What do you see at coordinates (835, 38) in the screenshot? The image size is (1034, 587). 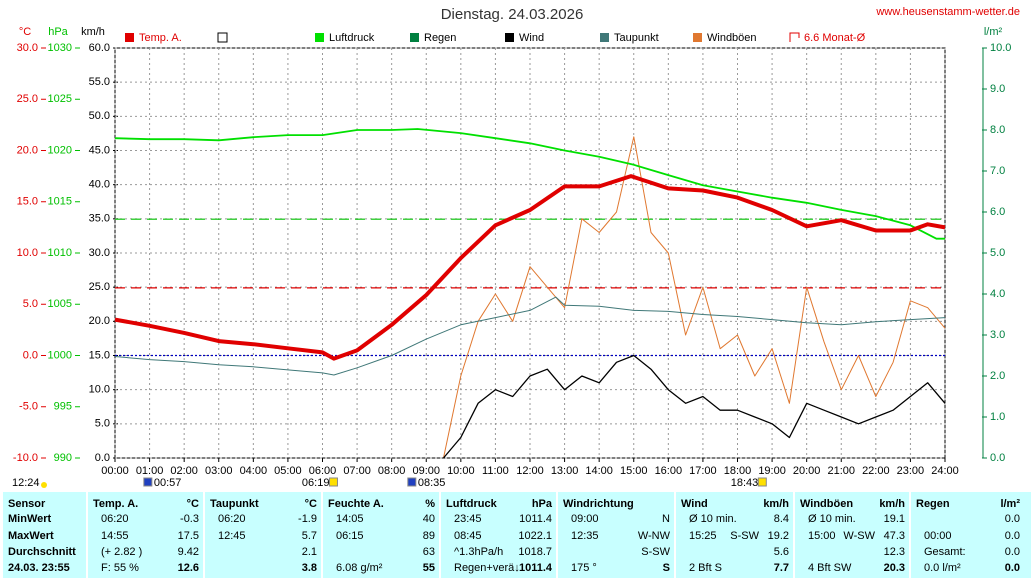 I see `legend-label: 6.6 Monat-Ø` at bounding box center [835, 38].